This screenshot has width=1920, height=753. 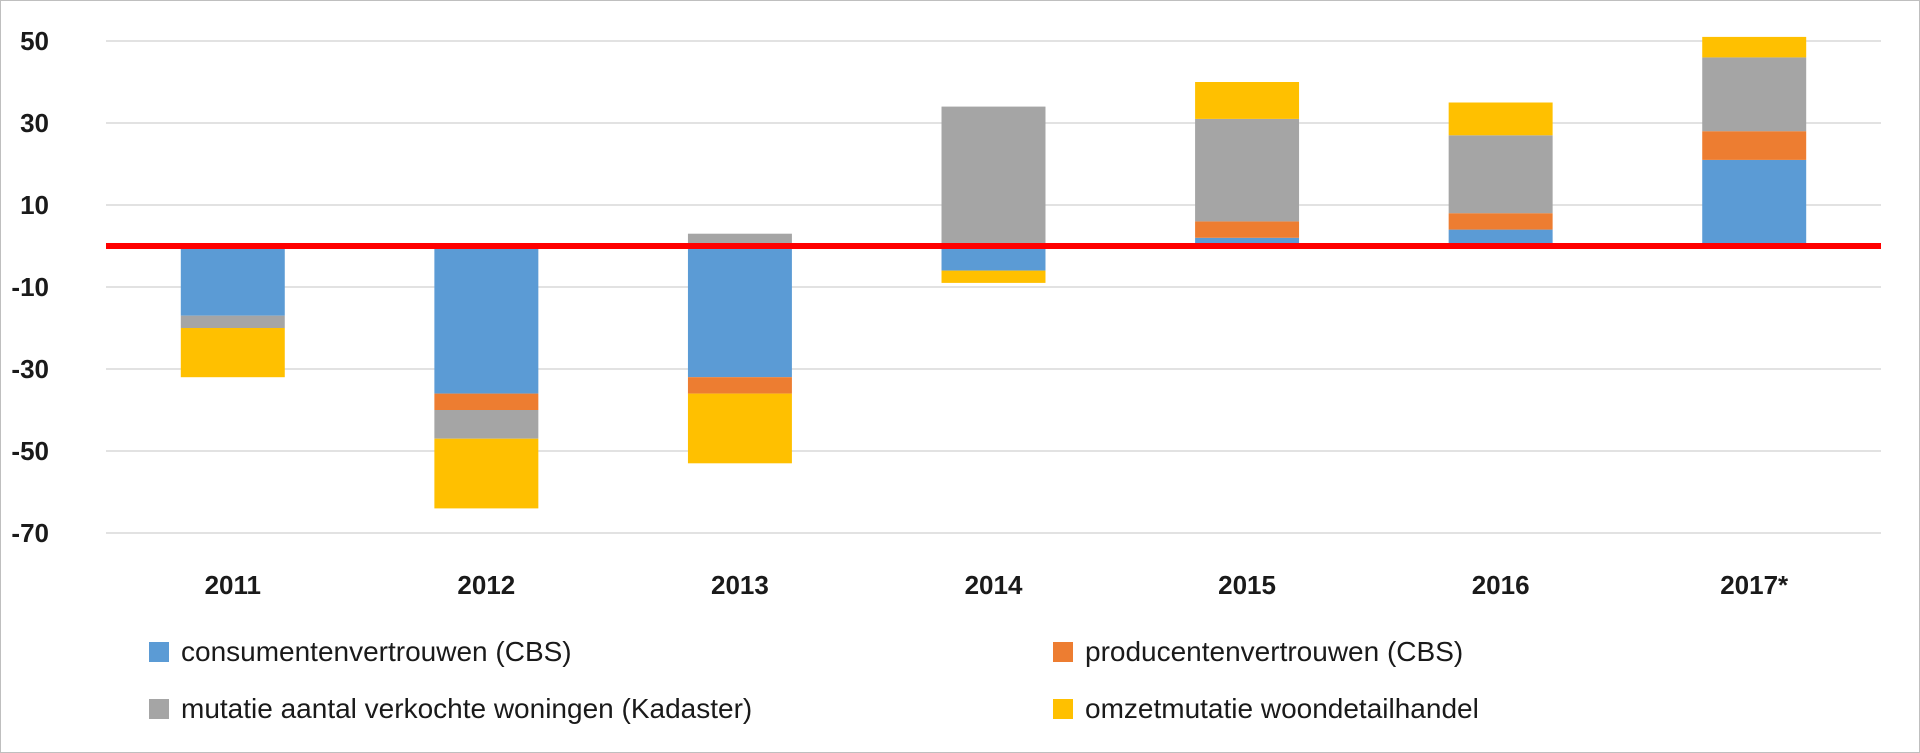 What do you see at coordinates (993, 176) in the screenshot?
I see `bar-2014-mutatie-aantal-verkochte-woningen-kadaster` at bounding box center [993, 176].